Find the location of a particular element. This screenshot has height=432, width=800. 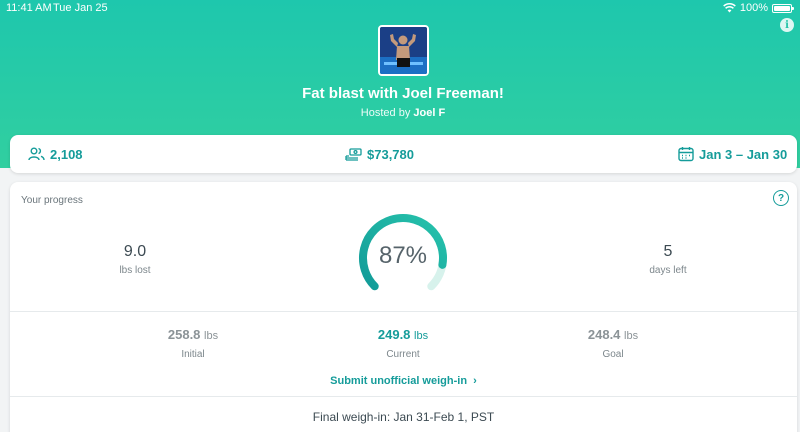

initial-weight-value: 258.8 is located at coordinates (184, 334).